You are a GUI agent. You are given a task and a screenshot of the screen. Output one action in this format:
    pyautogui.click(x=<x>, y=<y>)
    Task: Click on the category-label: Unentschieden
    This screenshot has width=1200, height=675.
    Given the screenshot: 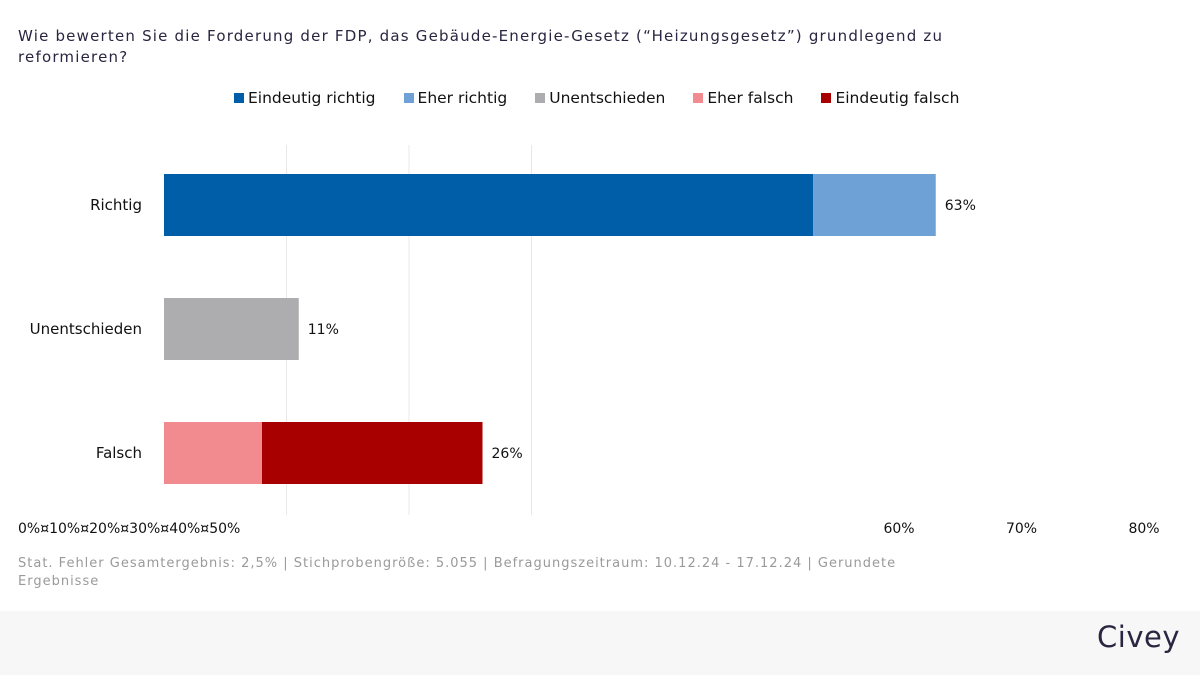 What is the action you would take?
    pyautogui.click(x=86, y=329)
    